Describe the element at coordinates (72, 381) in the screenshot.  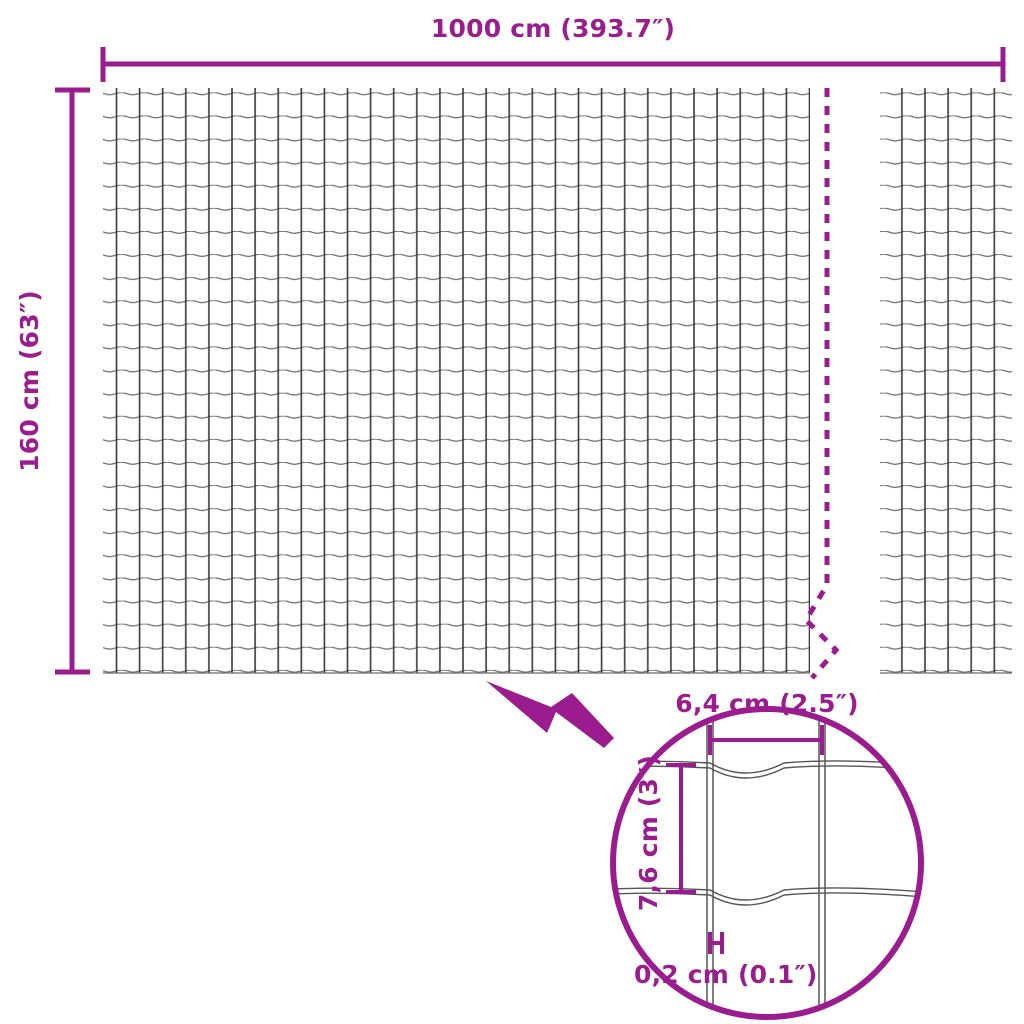
I see `height-dimension-line` at that location.